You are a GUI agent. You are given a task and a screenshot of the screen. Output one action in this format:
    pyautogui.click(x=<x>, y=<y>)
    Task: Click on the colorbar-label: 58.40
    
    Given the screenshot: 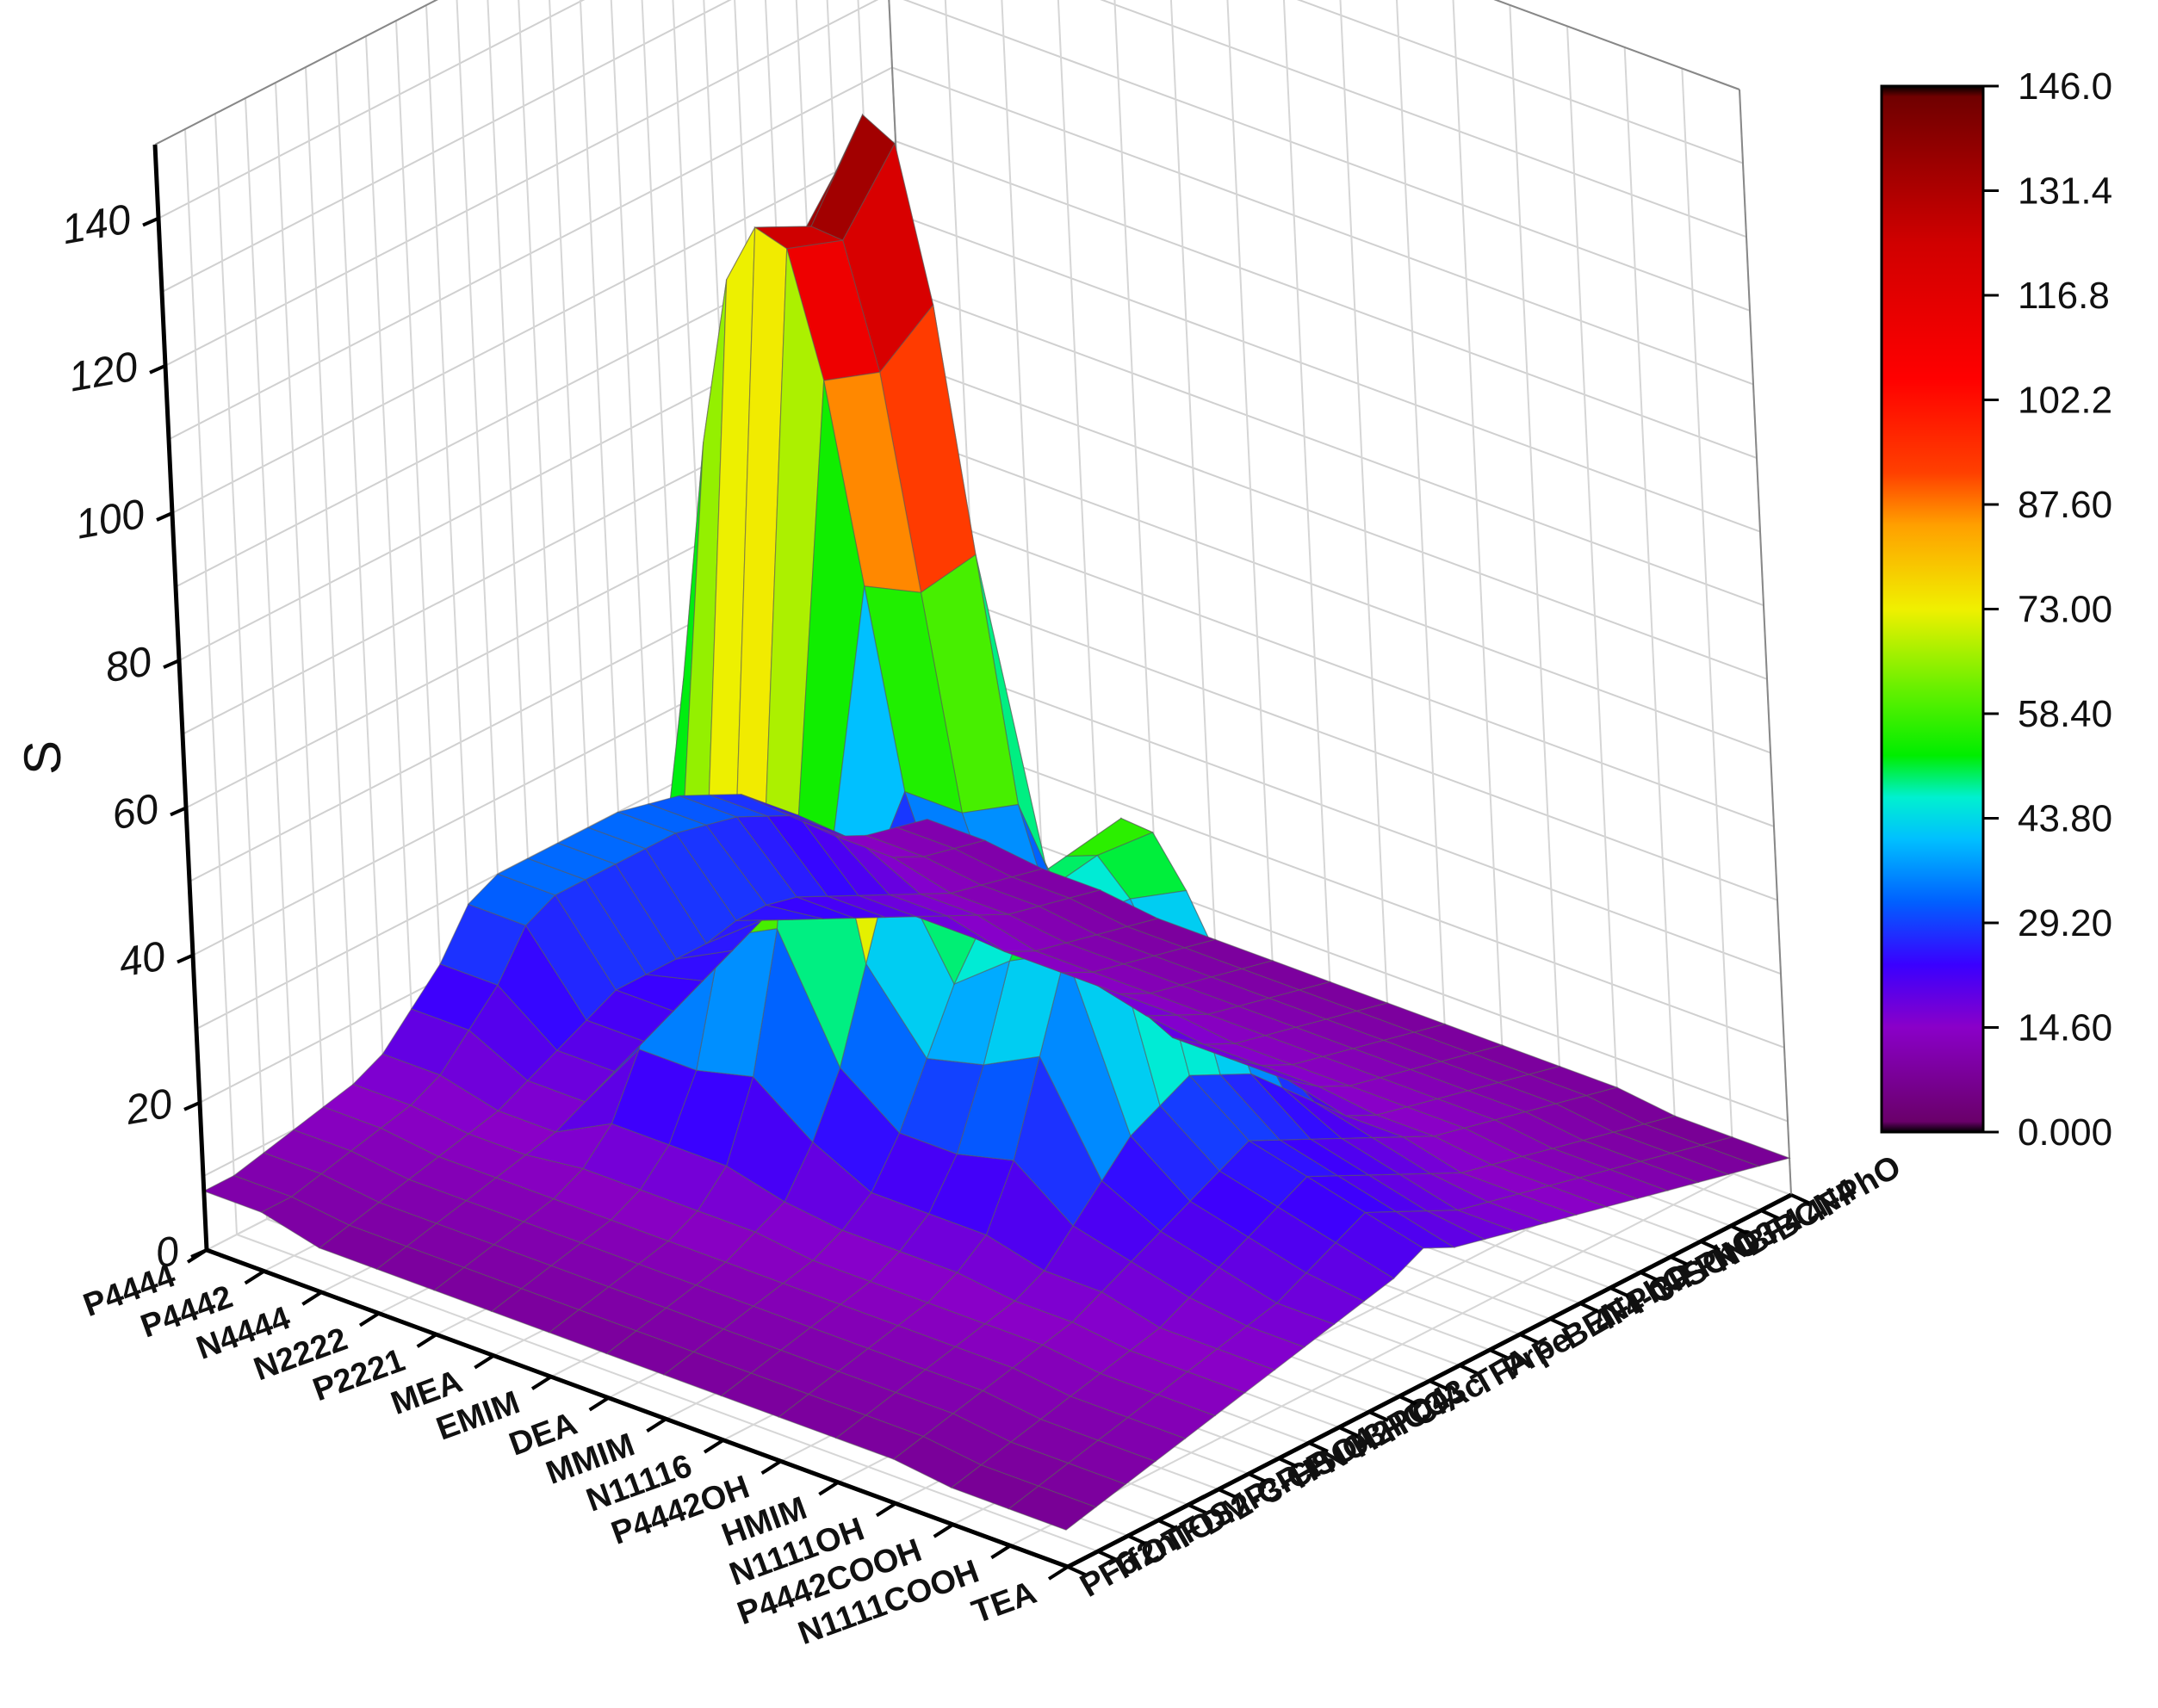 What is the action you would take?
    pyautogui.click(x=2065, y=714)
    